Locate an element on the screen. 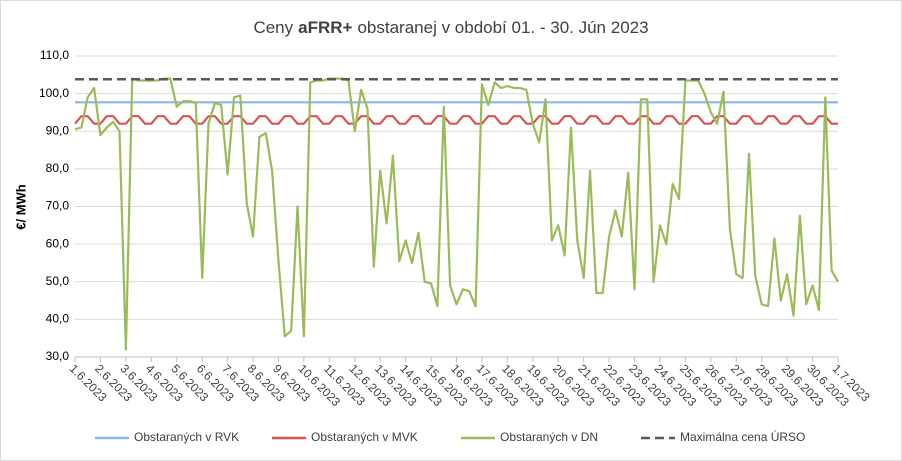  title-part: obstaranej v období 01. - 30. Jún 2023 is located at coordinates (502, 27).